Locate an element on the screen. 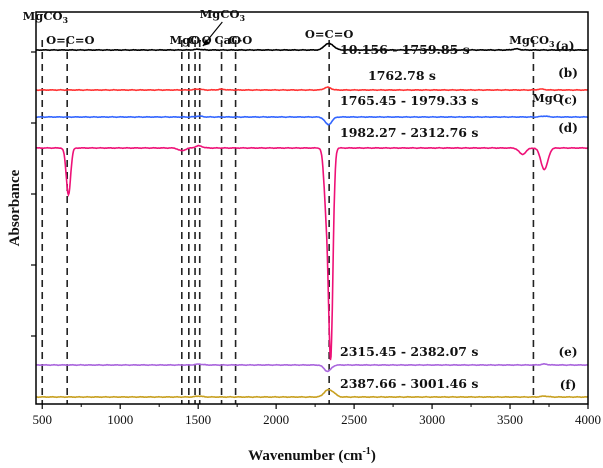  peak-annotation-text: C-O is located at coordinates (240, 40).